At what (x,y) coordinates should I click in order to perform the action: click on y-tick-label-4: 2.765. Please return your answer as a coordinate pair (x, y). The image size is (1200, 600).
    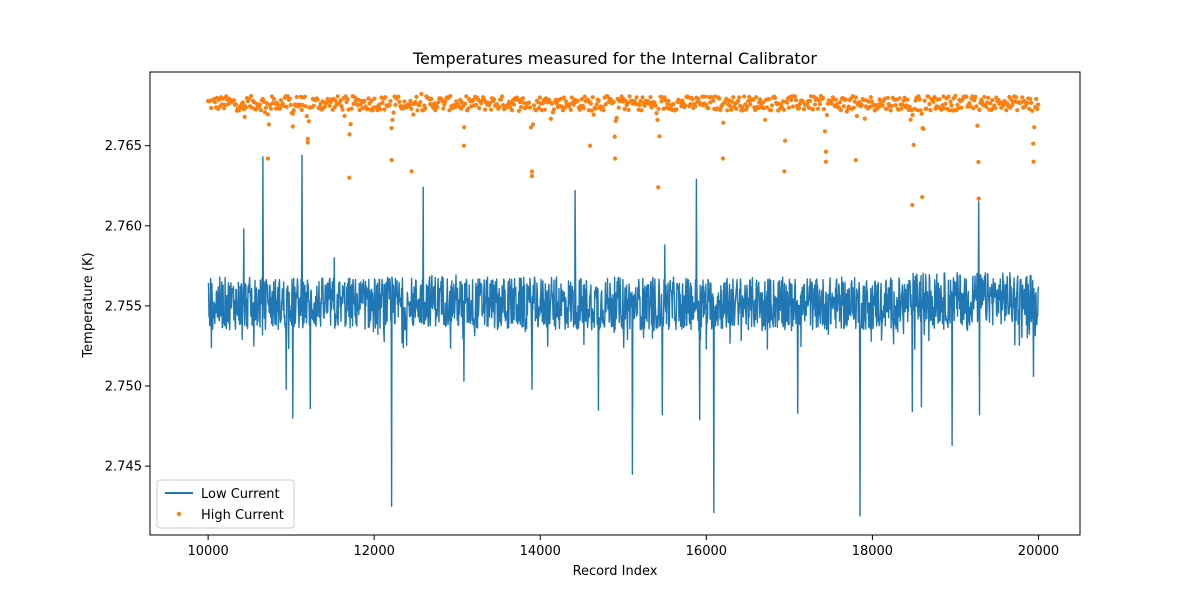
    Looking at the image, I should click on (123, 146).